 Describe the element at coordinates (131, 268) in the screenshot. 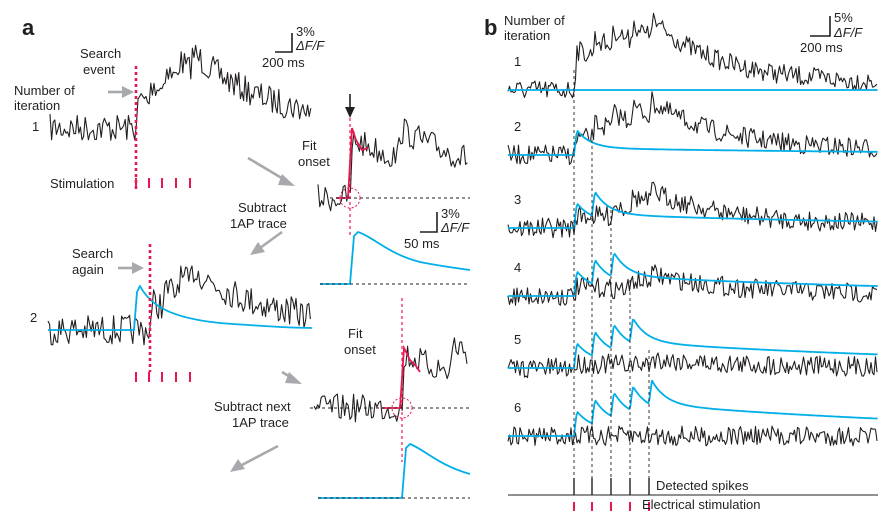

I see `search-again-arrow` at that location.